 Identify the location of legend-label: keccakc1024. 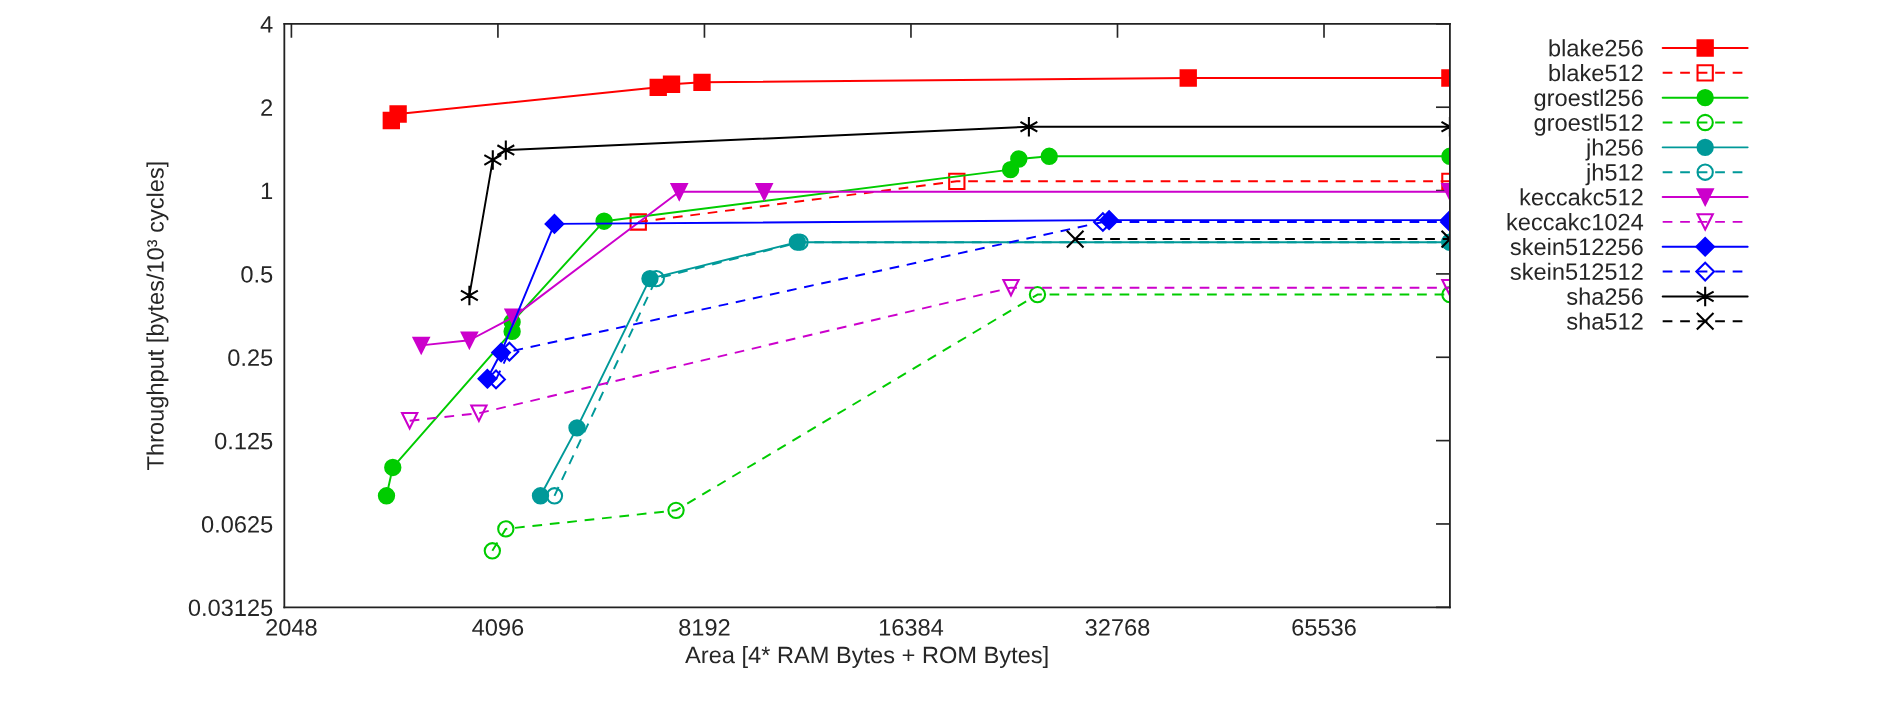
(1575, 222).